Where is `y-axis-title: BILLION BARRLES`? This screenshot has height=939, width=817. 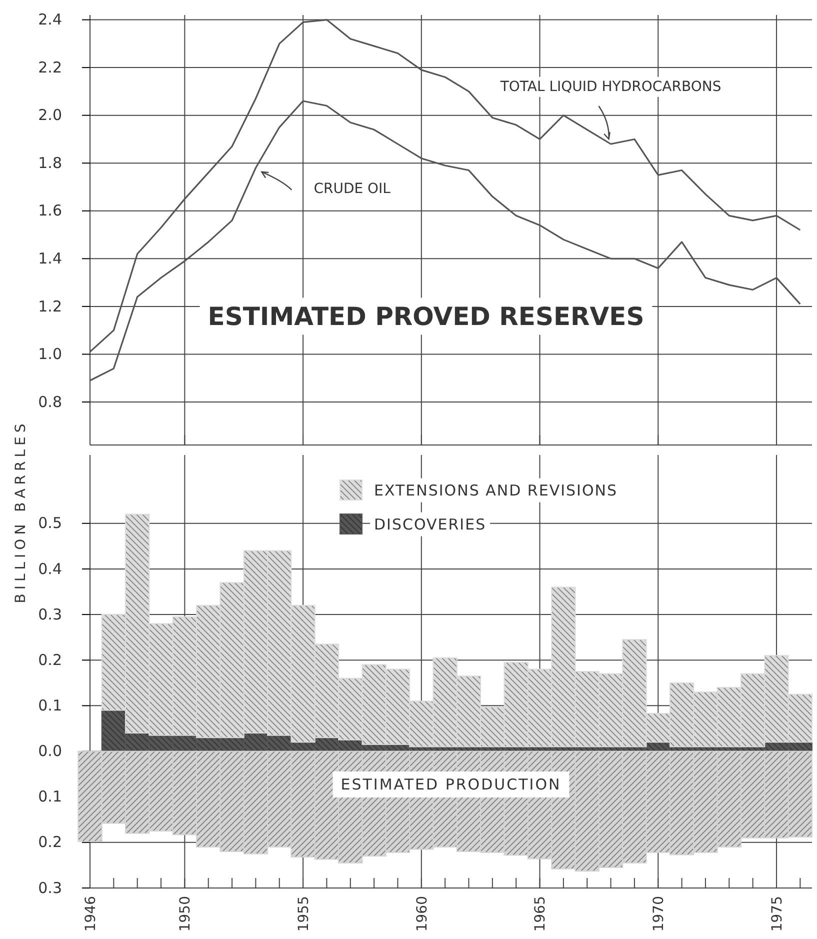 y-axis-title: BILLION BARRLES is located at coordinates (20, 512).